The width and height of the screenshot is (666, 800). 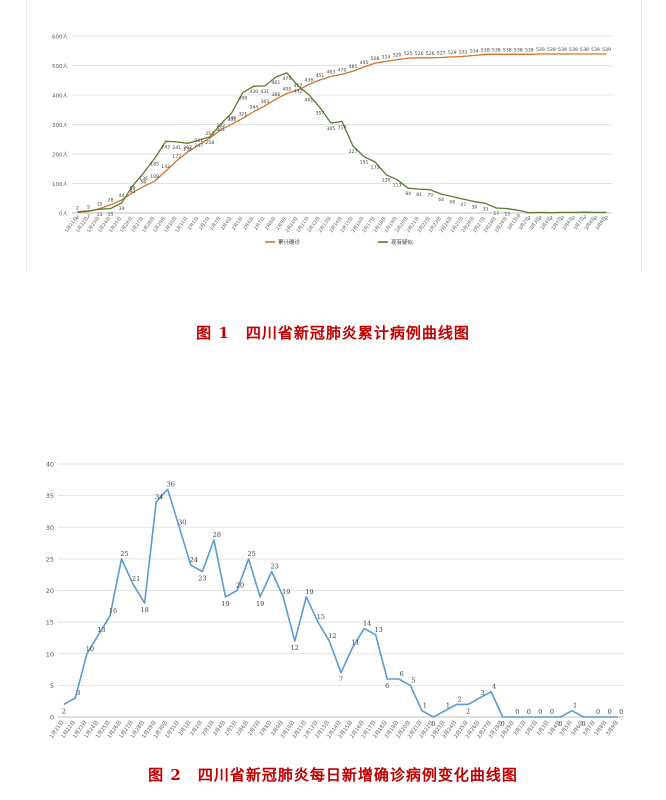 What do you see at coordinates (341, 680) in the screenshot?
I see `figure2-data-label: 7` at bounding box center [341, 680].